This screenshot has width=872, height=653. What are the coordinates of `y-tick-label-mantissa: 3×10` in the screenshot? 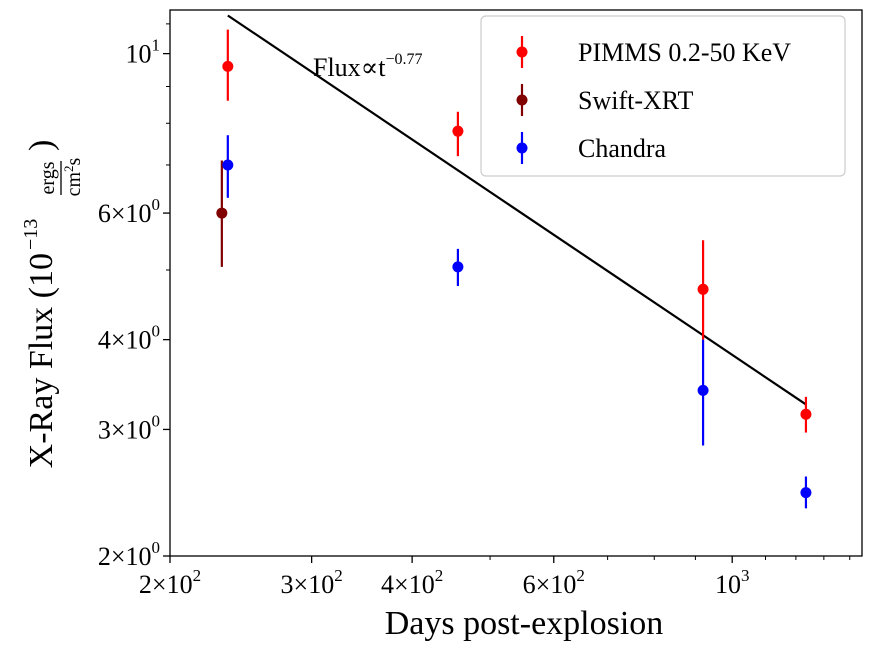 It's located at (125, 429).